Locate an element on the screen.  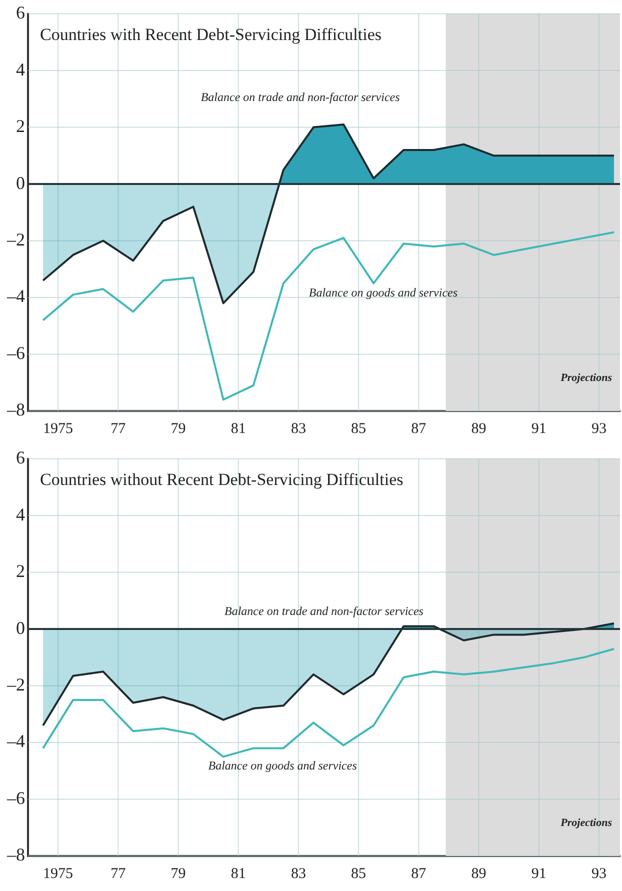
text: Countries with Recent Debt-Servicing Difficulties is located at coordinates (211, 34).